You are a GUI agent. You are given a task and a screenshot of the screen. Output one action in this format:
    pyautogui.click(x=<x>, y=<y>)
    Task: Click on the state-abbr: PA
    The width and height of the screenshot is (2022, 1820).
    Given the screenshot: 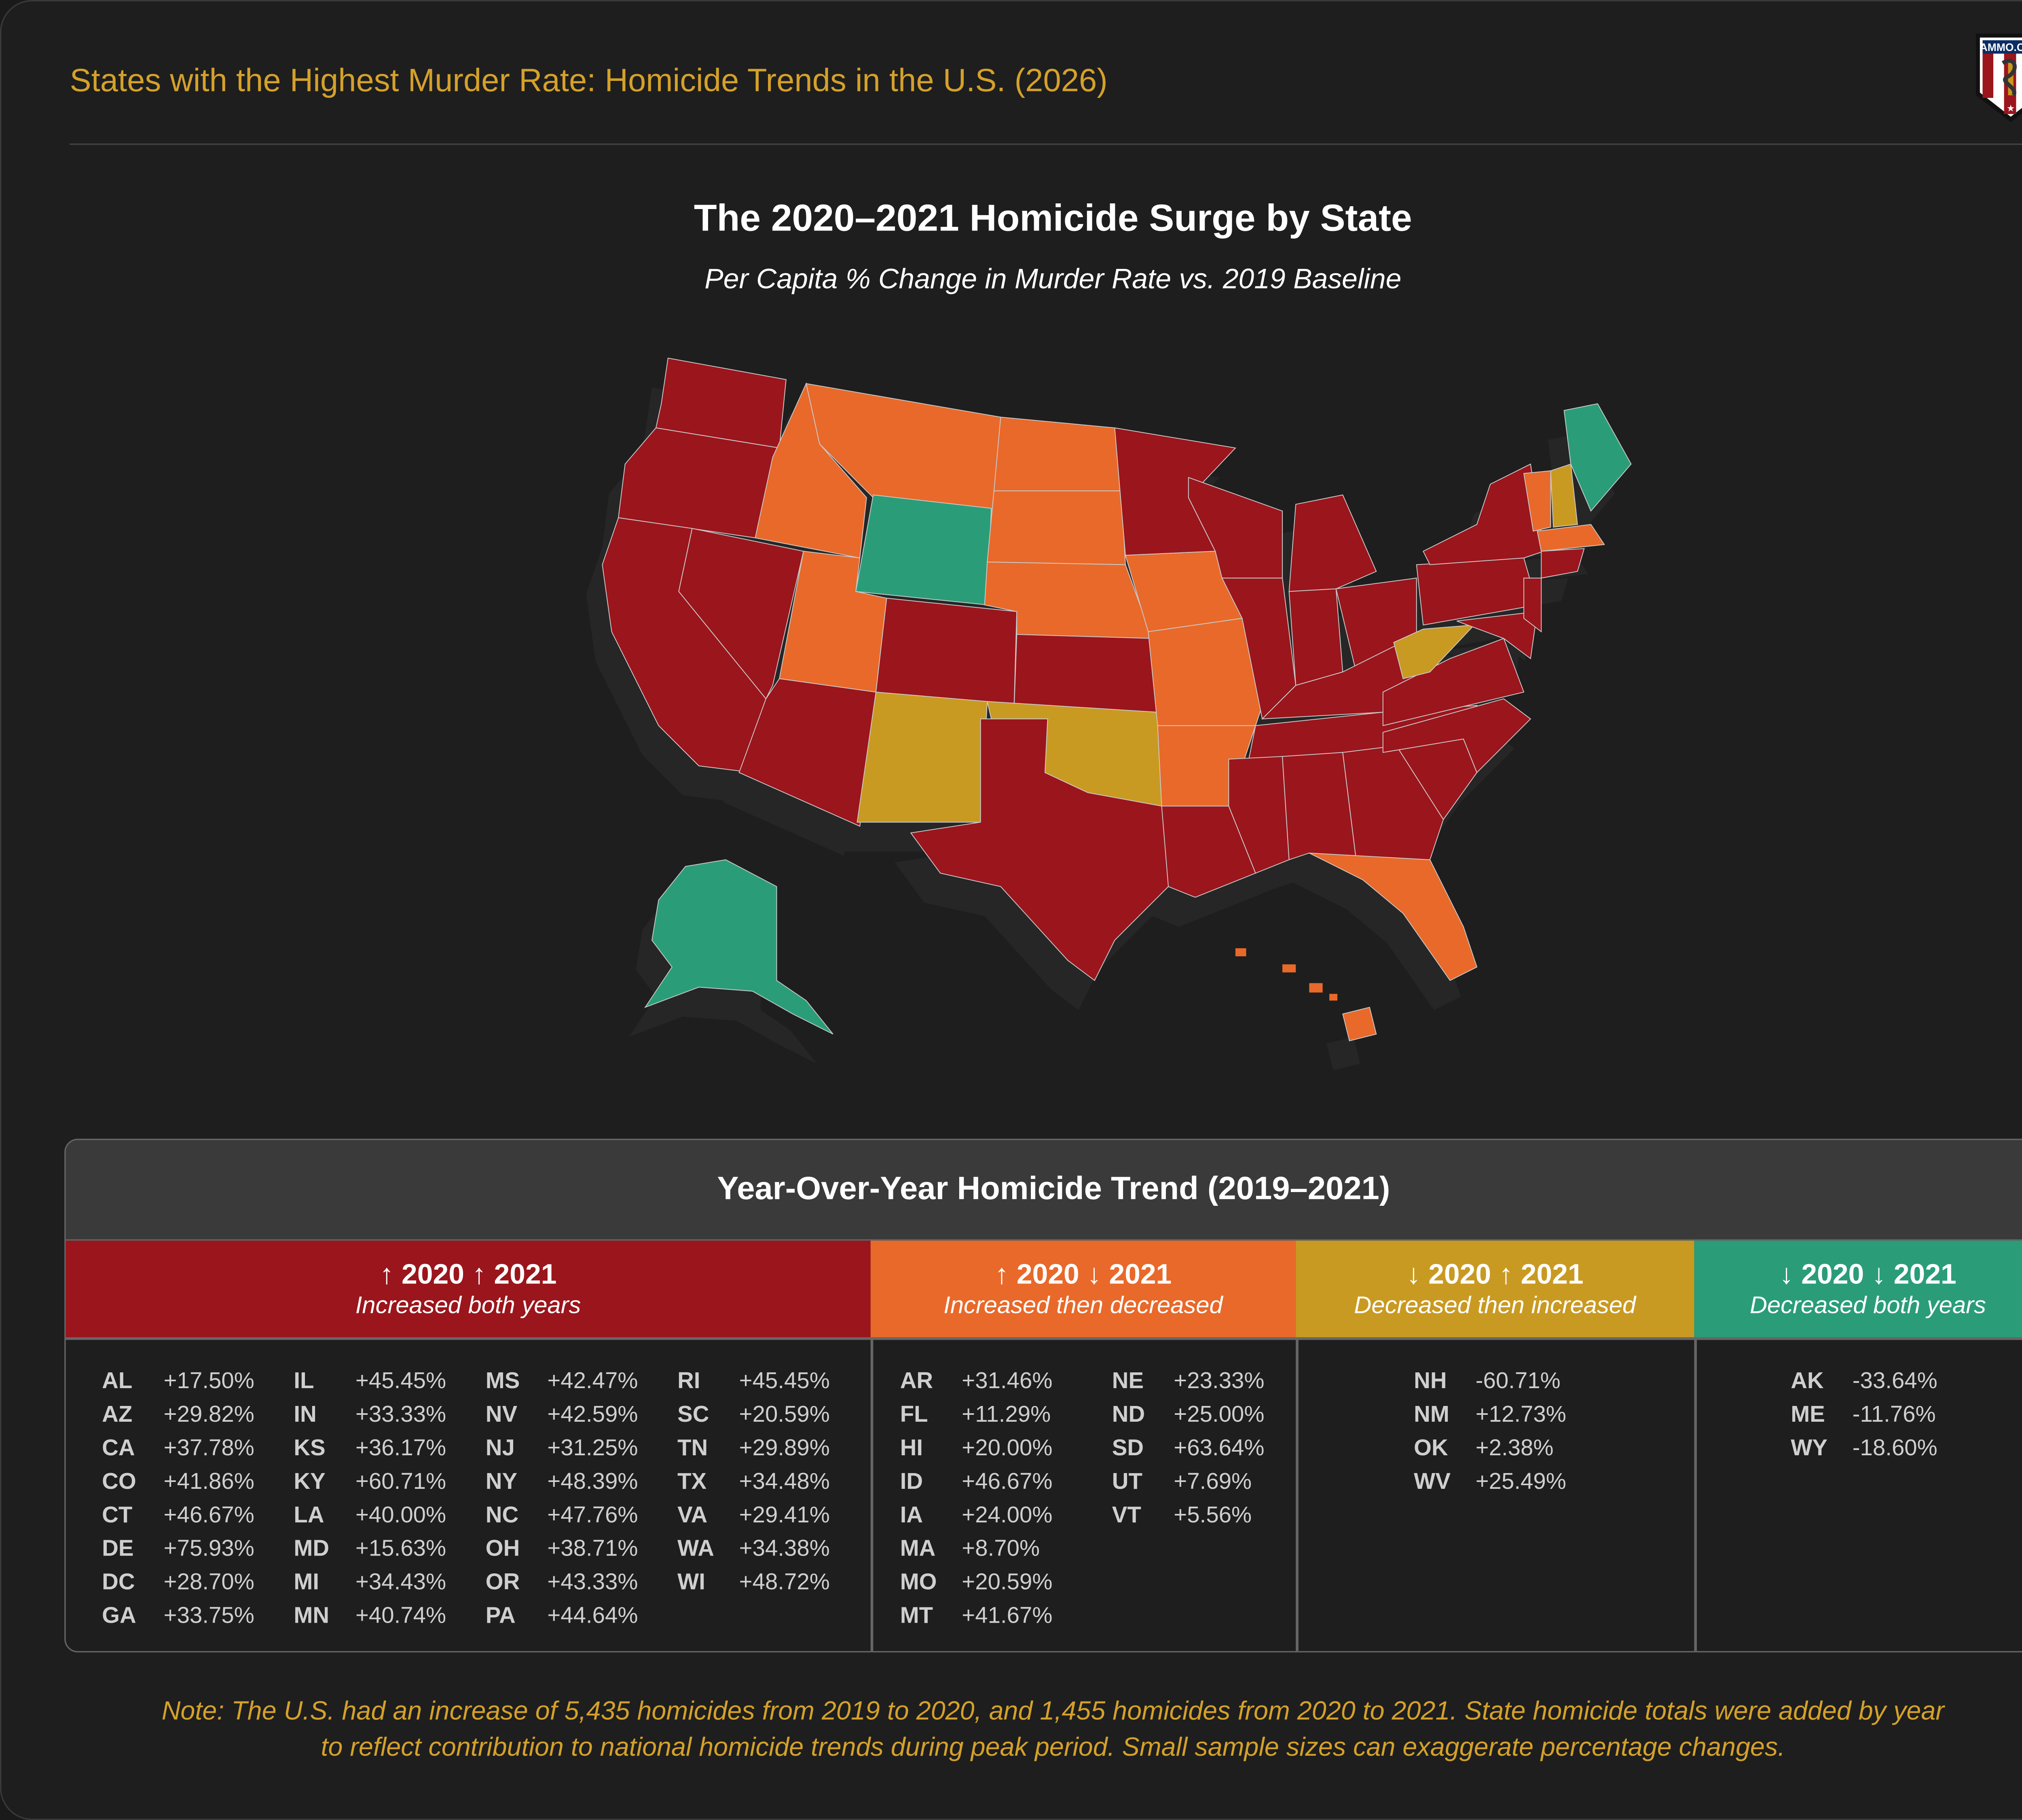 What is the action you would take?
    pyautogui.click(x=500, y=1615)
    